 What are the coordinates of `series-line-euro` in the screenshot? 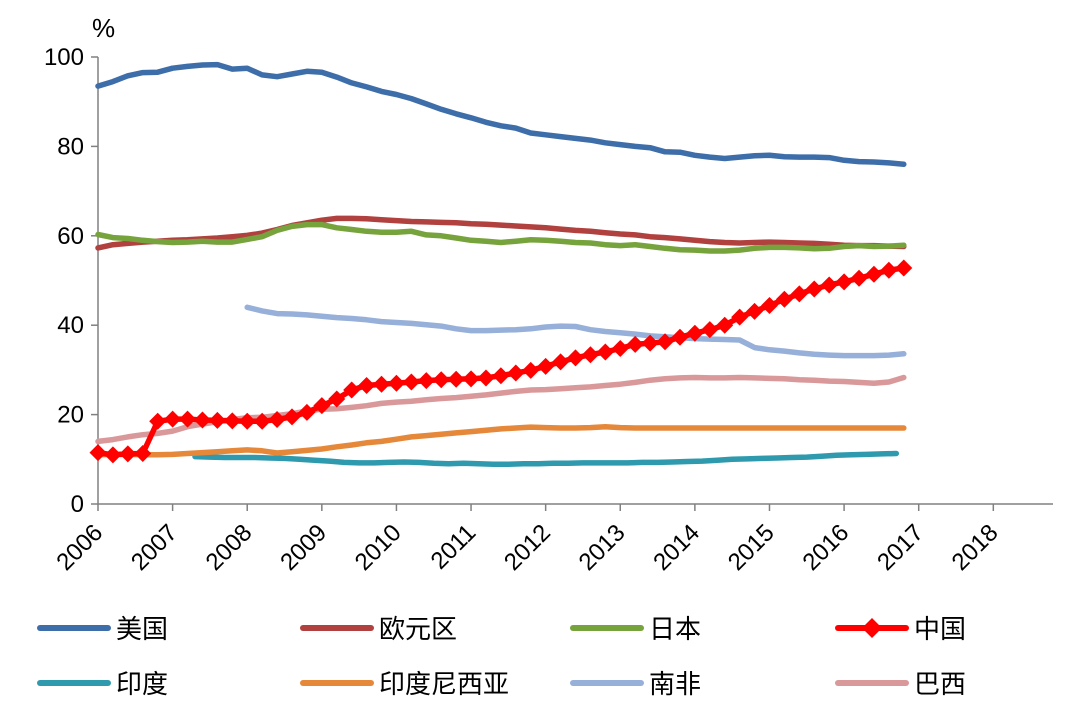 It's located at (501, 233).